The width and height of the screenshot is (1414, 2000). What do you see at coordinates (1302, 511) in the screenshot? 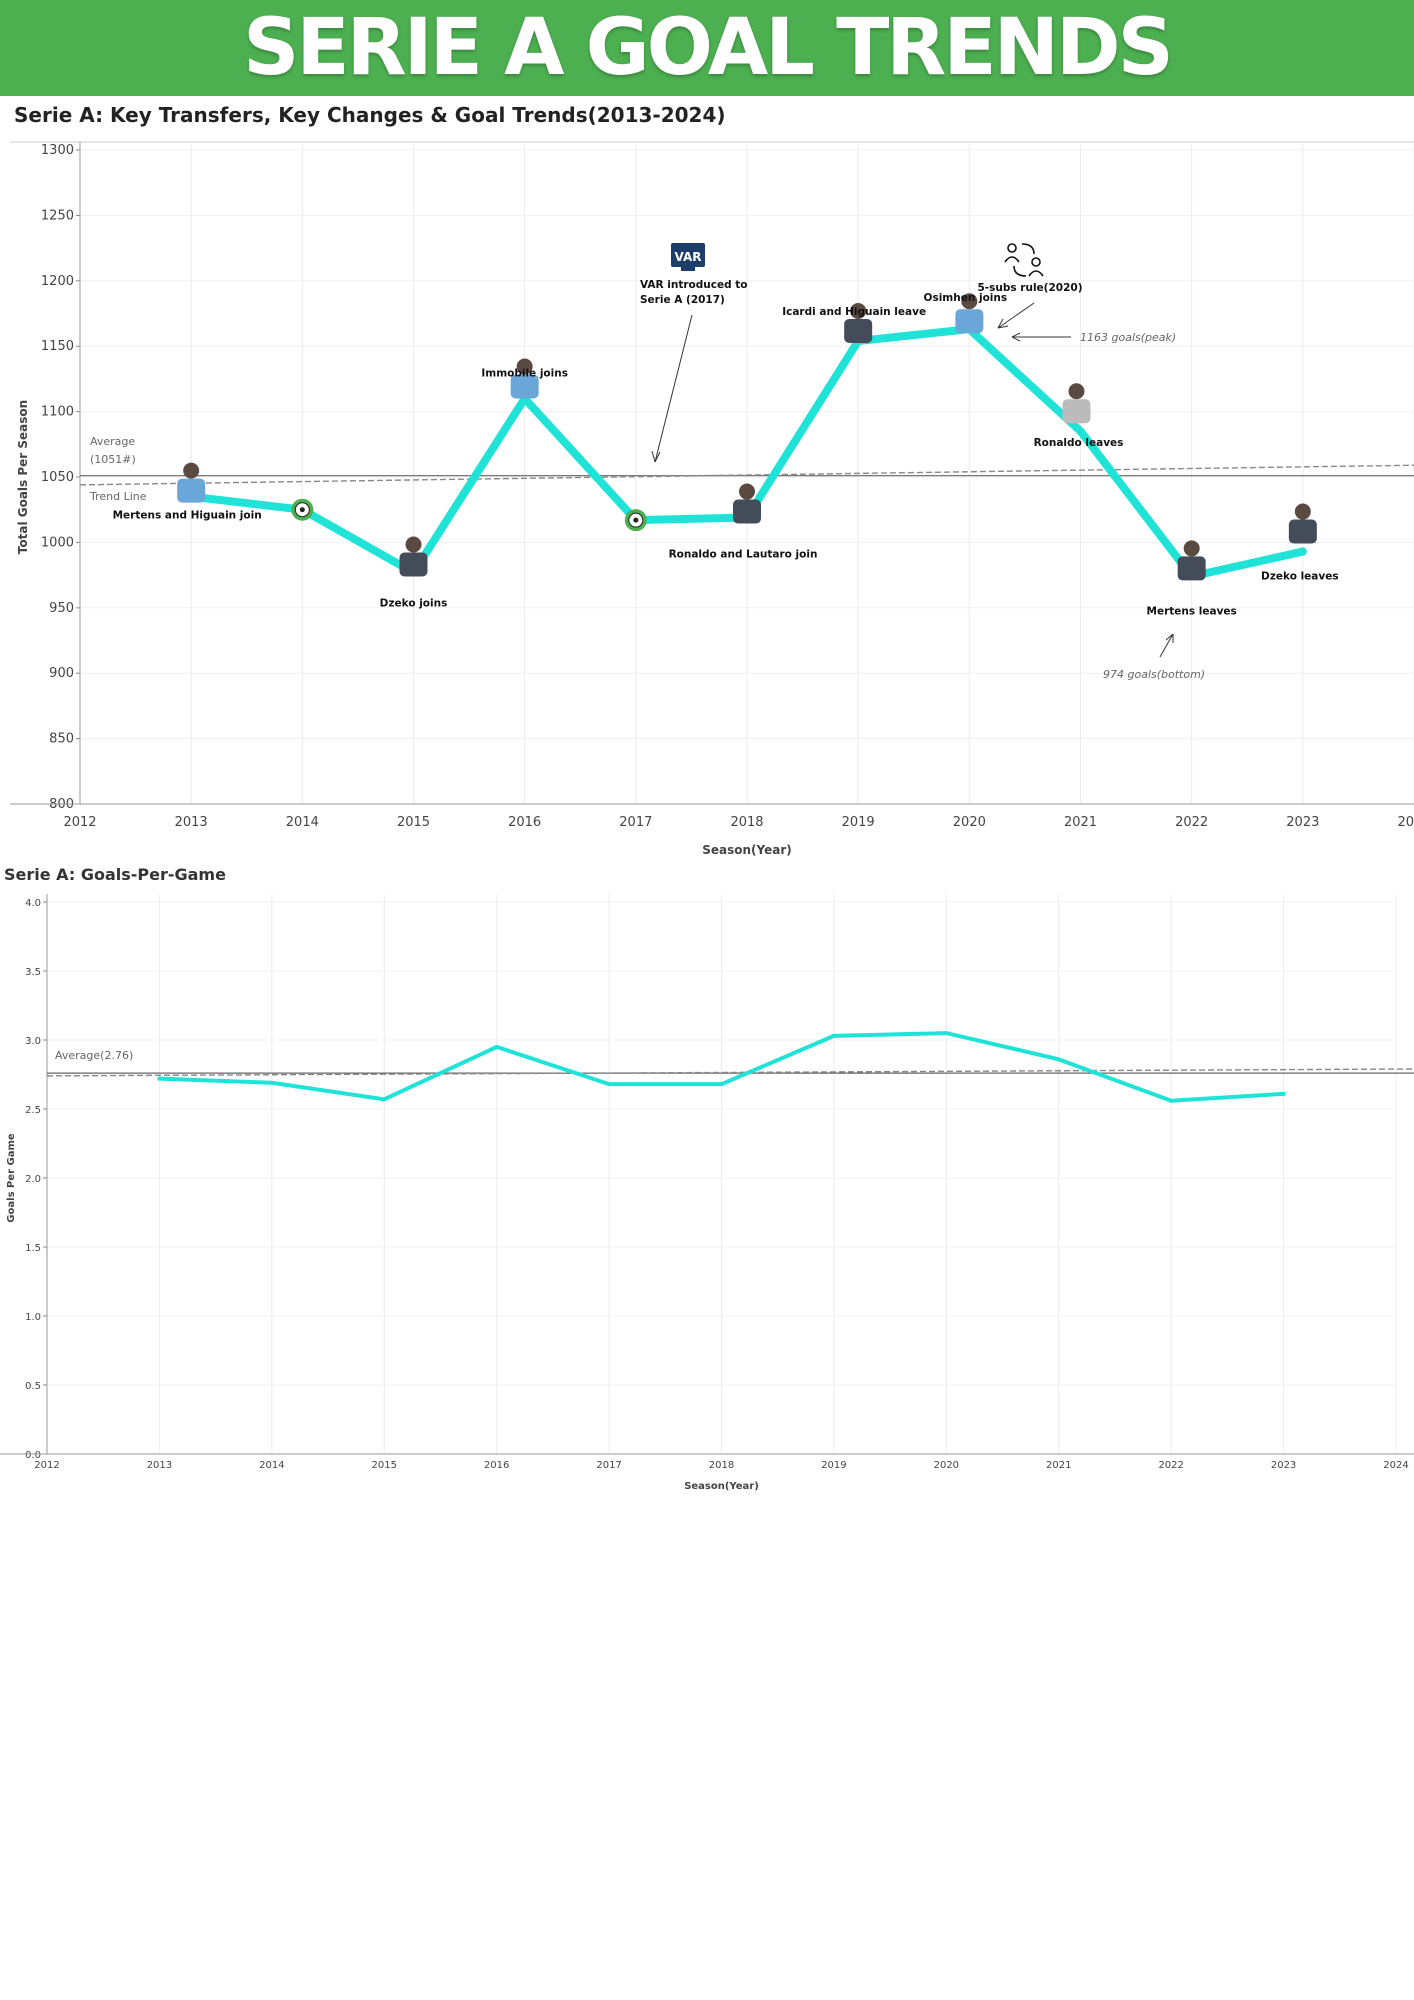
I see `player-head-2023` at bounding box center [1302, 511].